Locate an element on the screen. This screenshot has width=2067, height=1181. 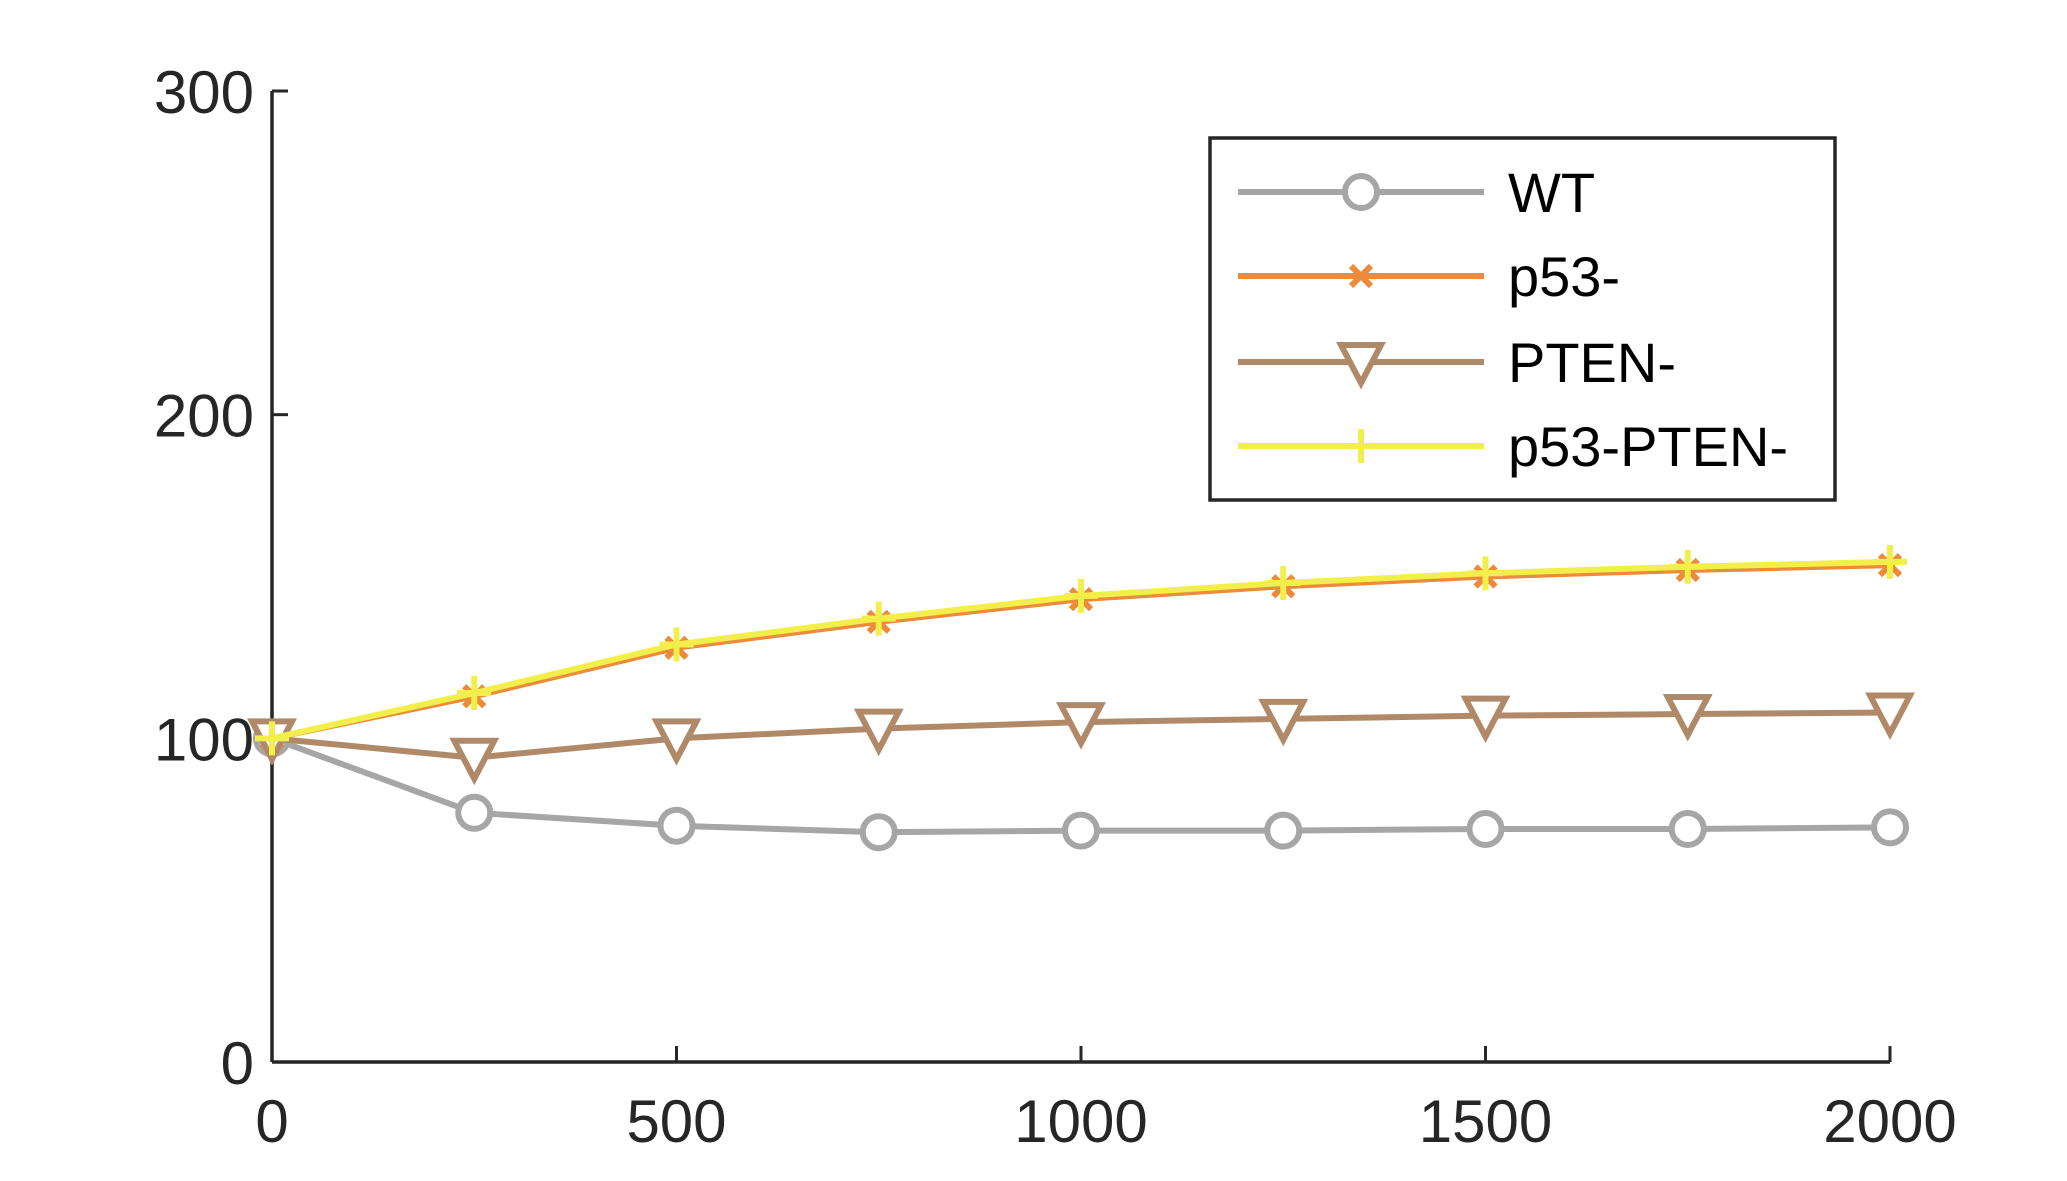
y-tick-label: 0 is located at coordinates (237, 1063).